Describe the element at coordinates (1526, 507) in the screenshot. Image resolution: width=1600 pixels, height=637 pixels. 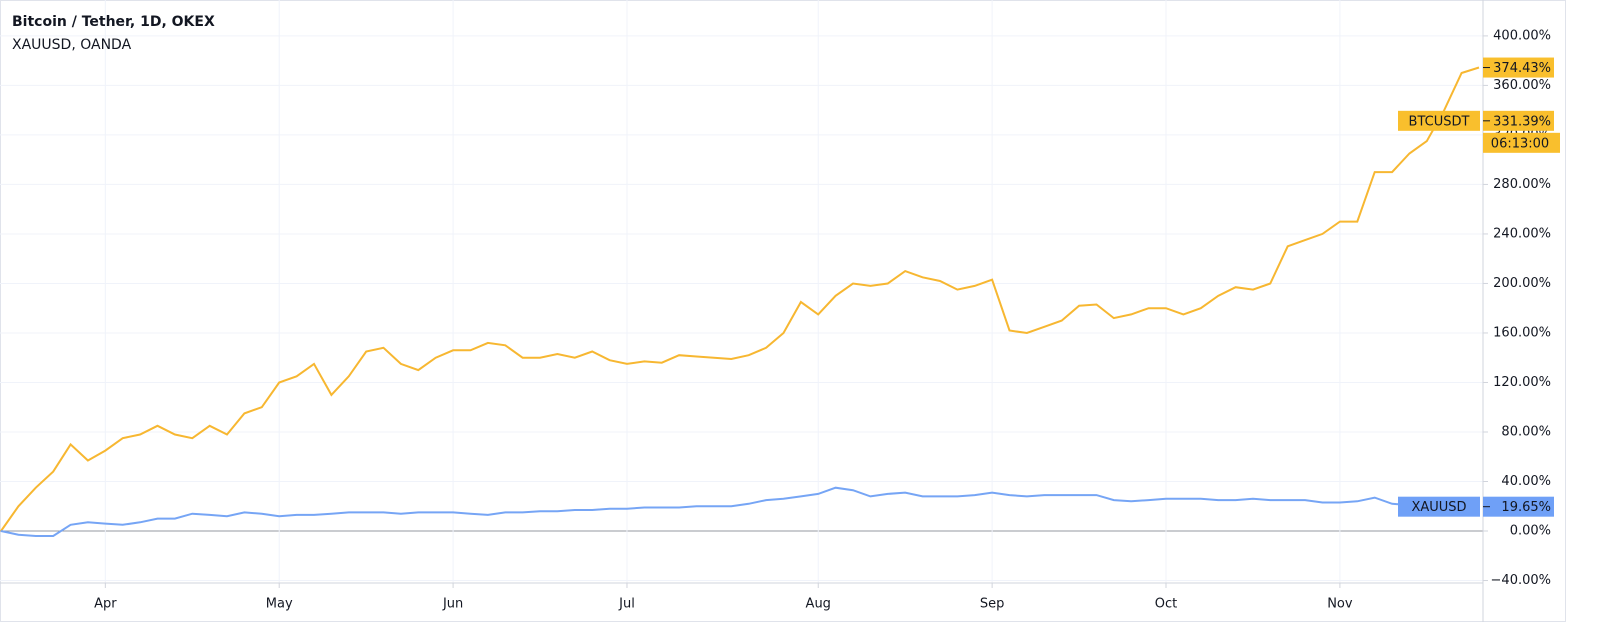
I see `price-tag-label: 19.65%` at that location.